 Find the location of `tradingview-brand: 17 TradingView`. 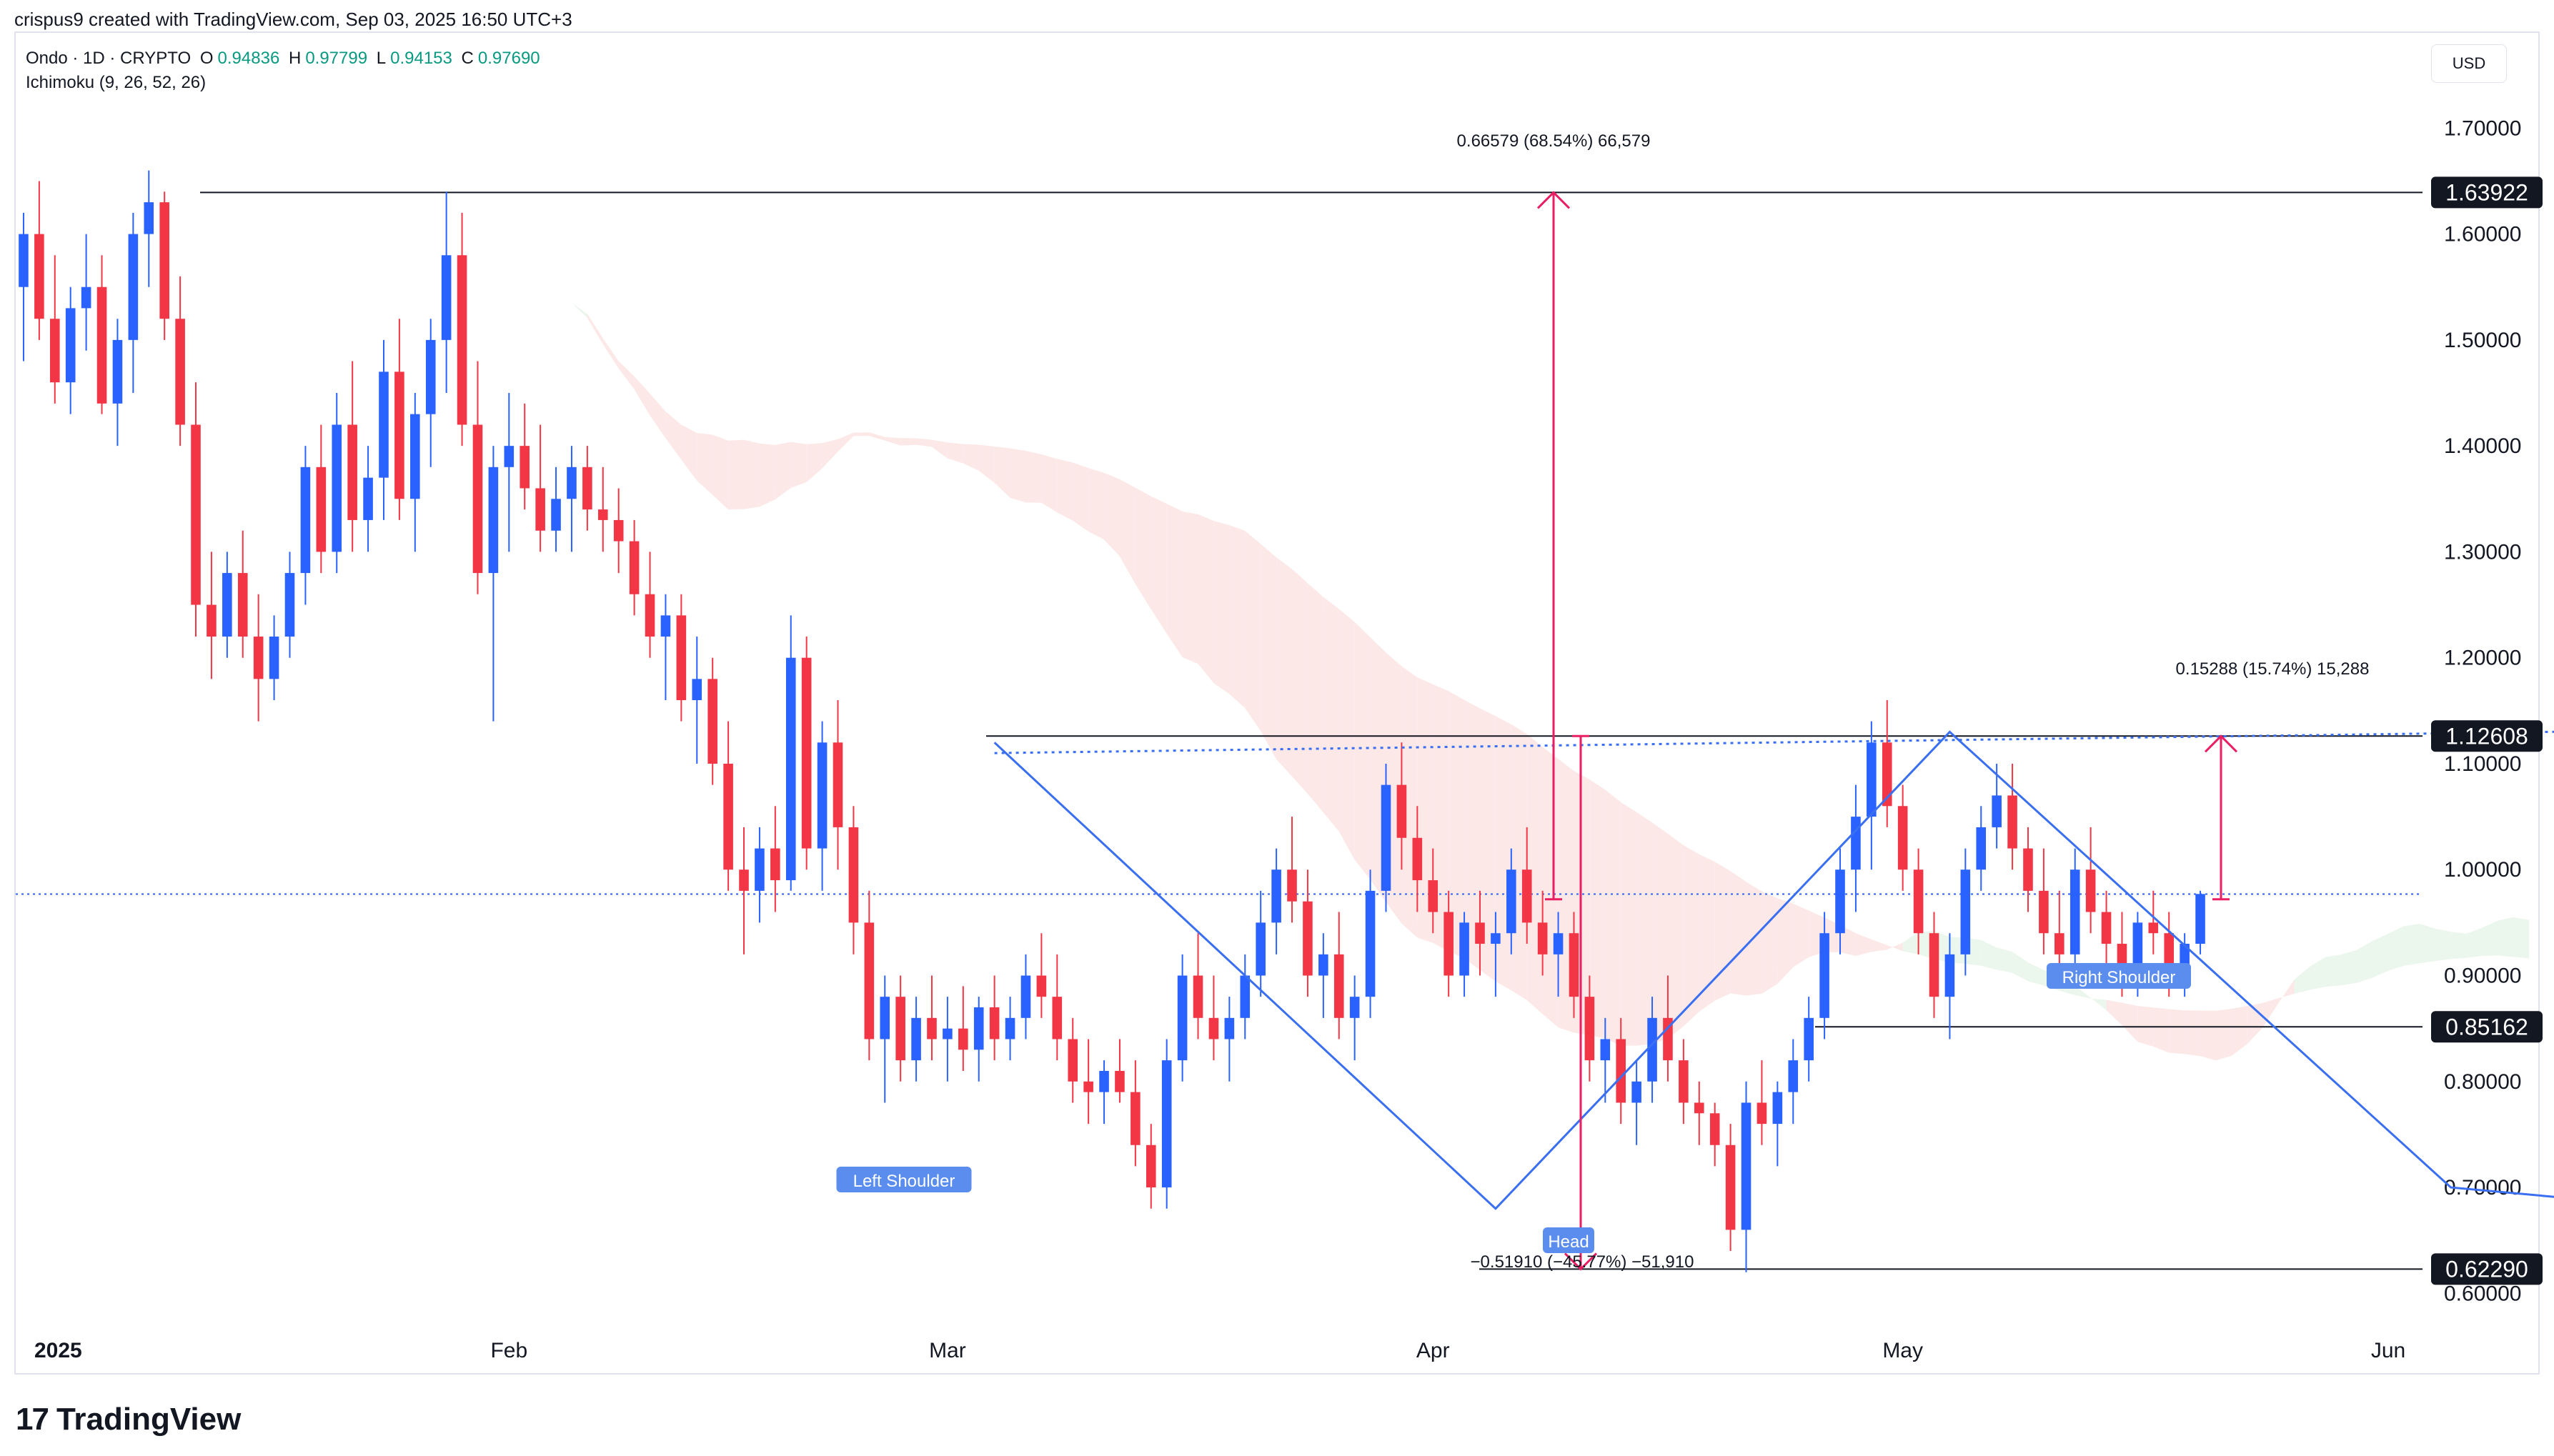

tradingview-brand: 17 TradingView is located at coordinates (128, 1419).